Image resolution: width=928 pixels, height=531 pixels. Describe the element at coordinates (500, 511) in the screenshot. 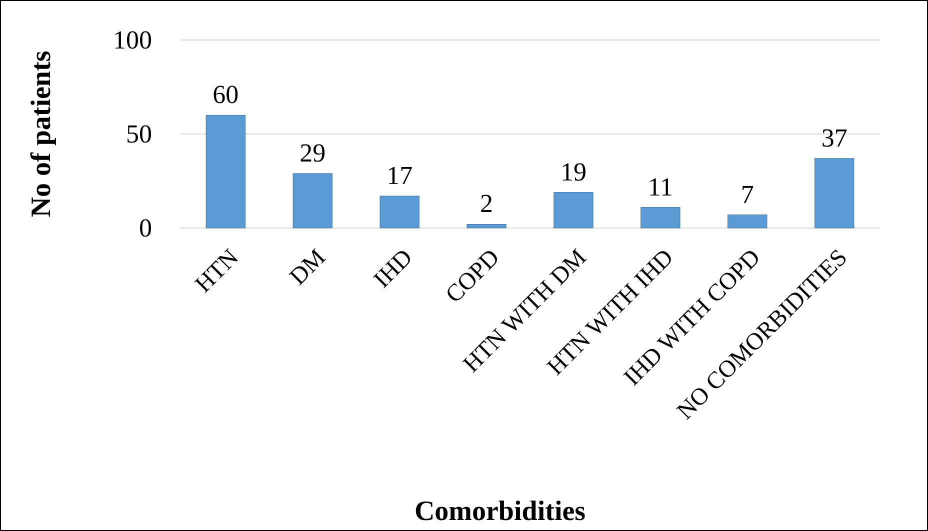

I see `x-axis-title: Comorbidities` at that location.